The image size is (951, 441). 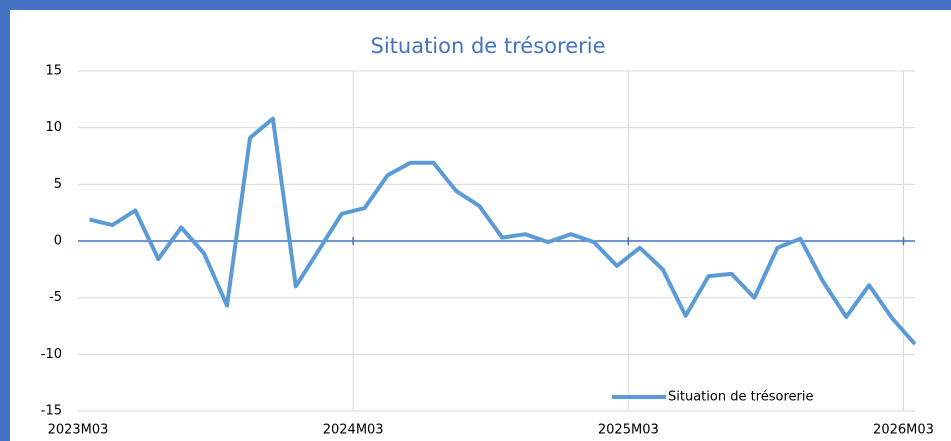 What do you see at coordinates (53, 127) in the screenshot?
I see `y-tick-label: 10` at bounding box center [53, 127].